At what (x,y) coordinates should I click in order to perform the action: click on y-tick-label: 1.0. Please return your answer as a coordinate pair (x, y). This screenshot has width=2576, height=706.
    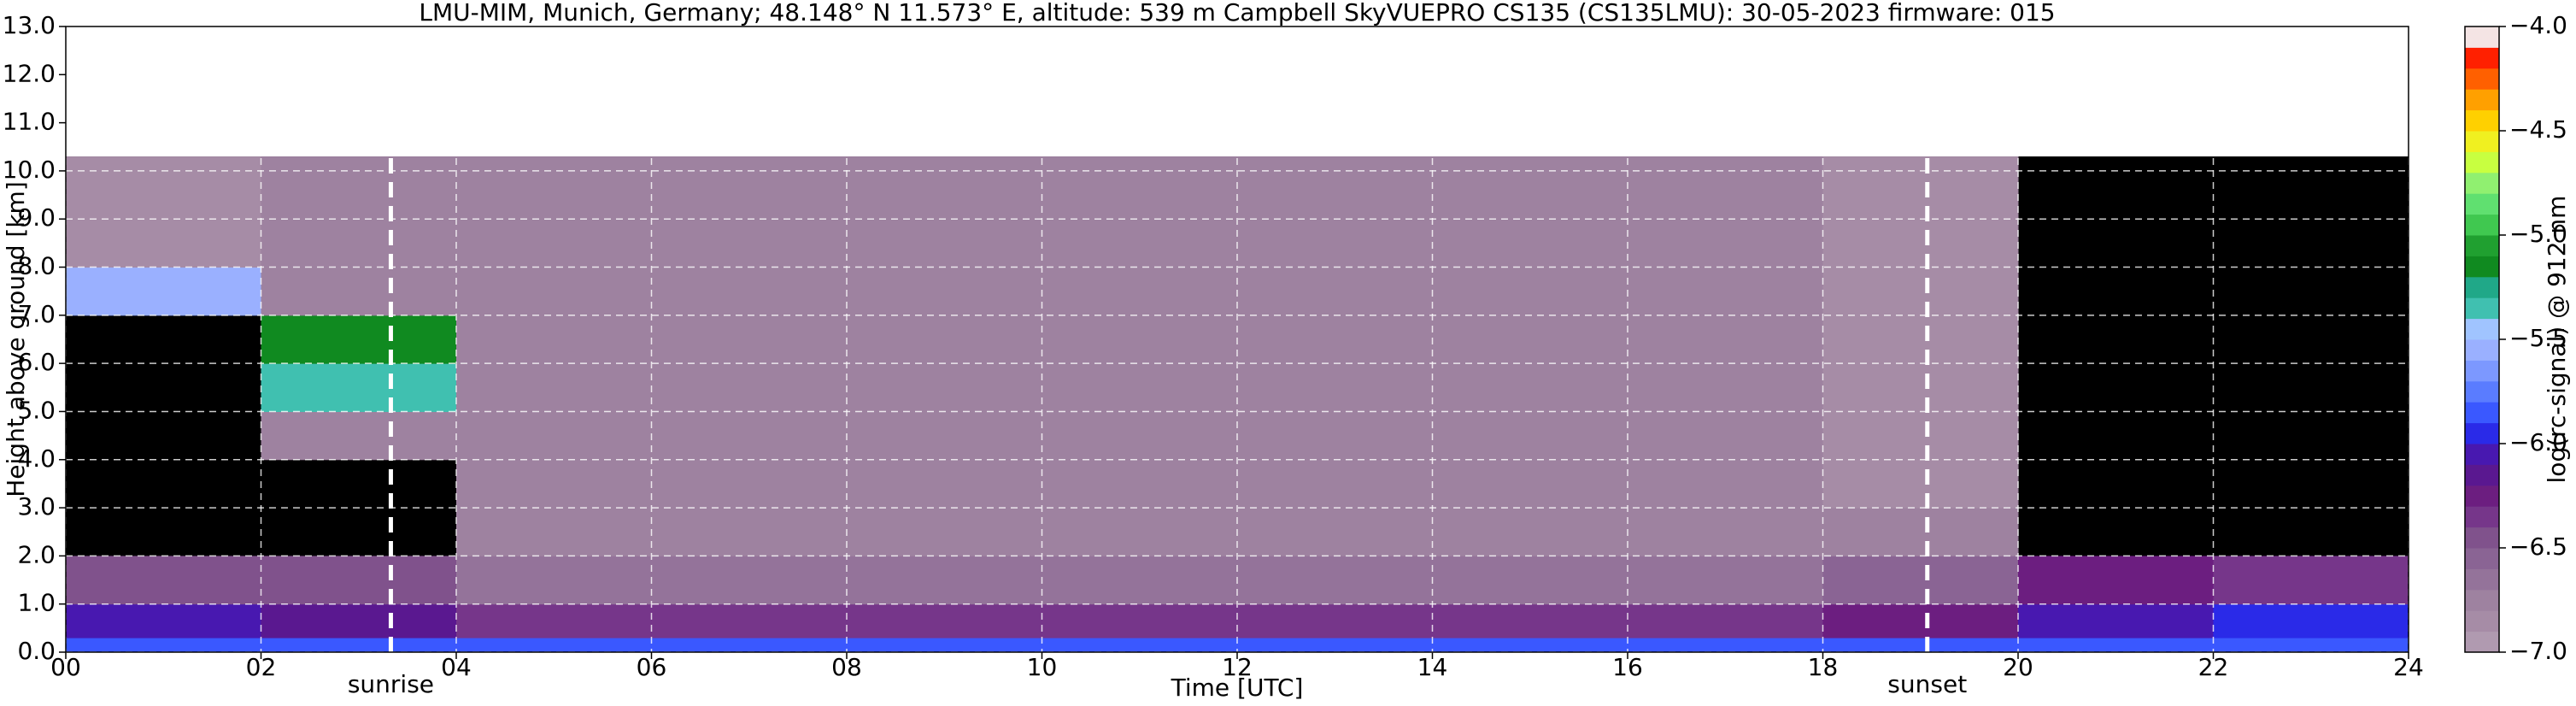
    Looking at the image, I should click on (36, 603).